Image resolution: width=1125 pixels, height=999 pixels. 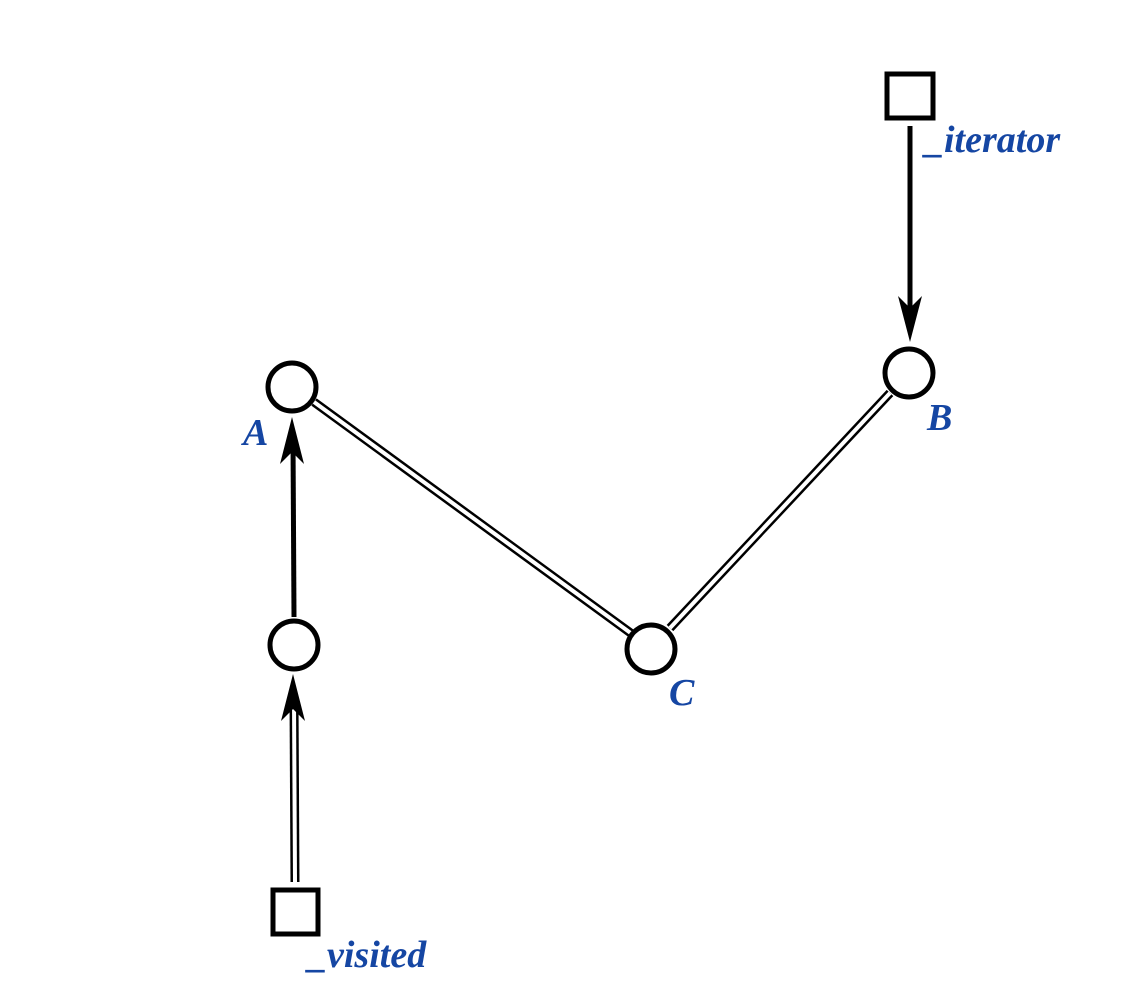 What do you see at coordinates (991, 140) in the screenshot?
I see `label-iterator: _iterator` at bounding box center [991, 140].